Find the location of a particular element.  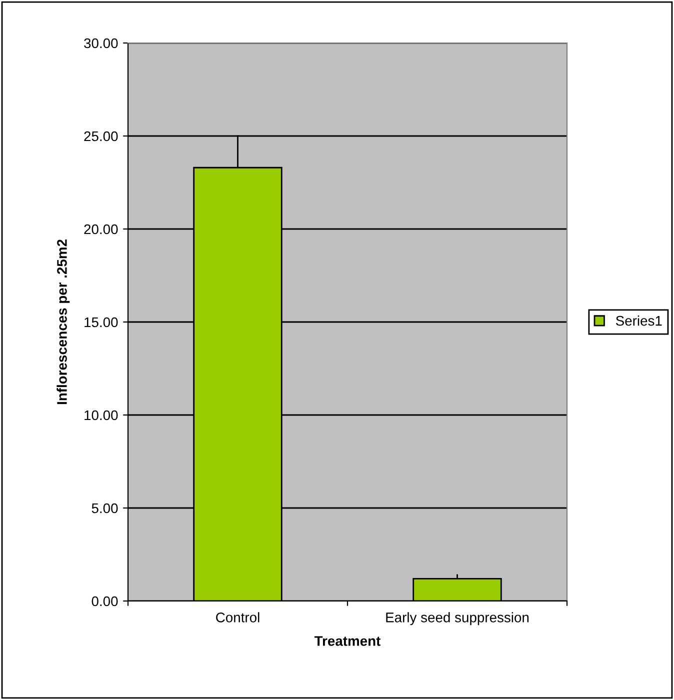

y-tick-label: 10.00 is located at coordinates (101, 415).